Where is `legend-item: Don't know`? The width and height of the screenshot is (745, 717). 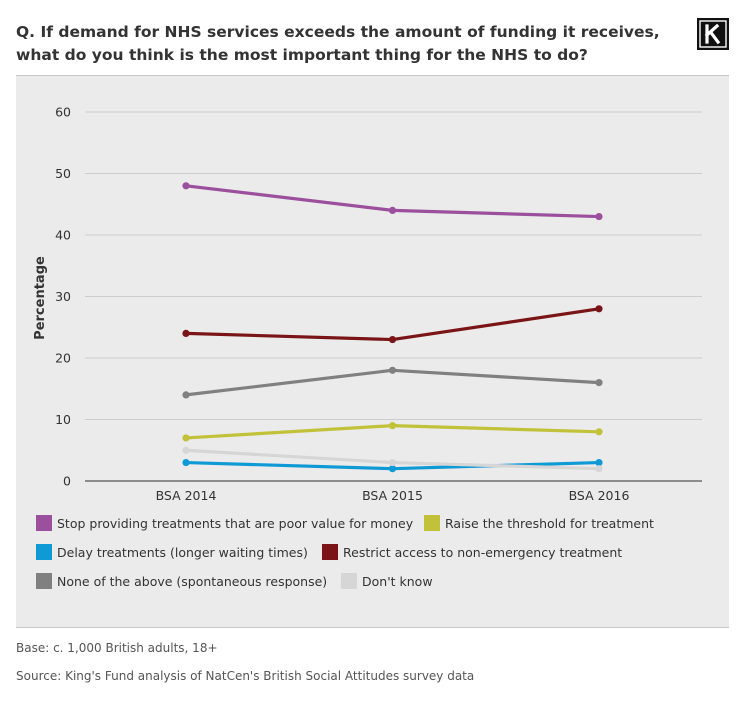
legend-item: Don't know is located at coordinates (387, 581).